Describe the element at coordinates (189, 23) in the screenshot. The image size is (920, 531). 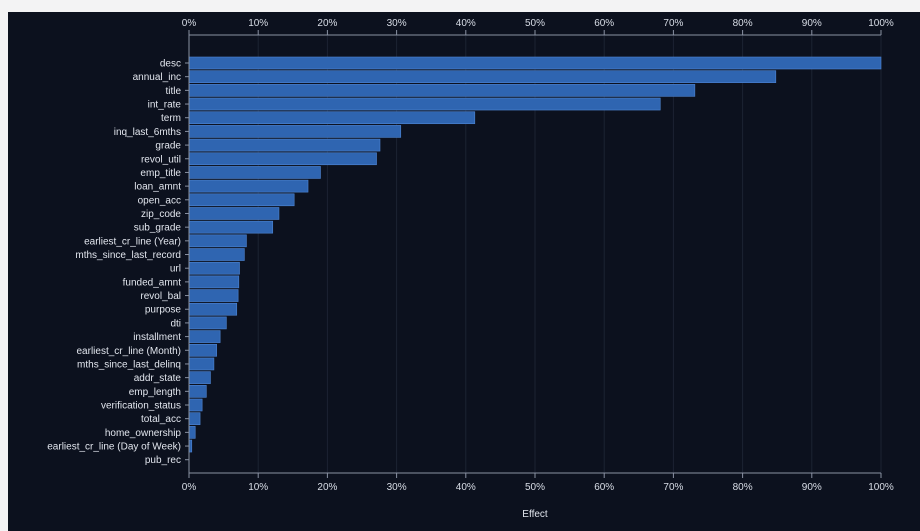
I see `top-tick-label-0: 0%` at that location.